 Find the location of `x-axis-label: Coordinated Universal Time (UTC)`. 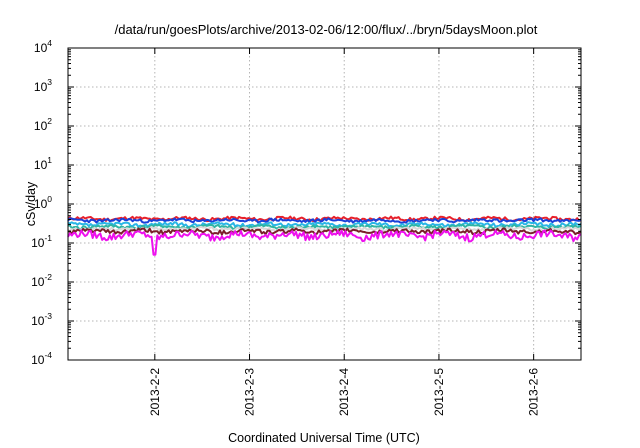

x-axis-label: Coordinated Universal Time (UTC) is located at coordinates (324, 438).